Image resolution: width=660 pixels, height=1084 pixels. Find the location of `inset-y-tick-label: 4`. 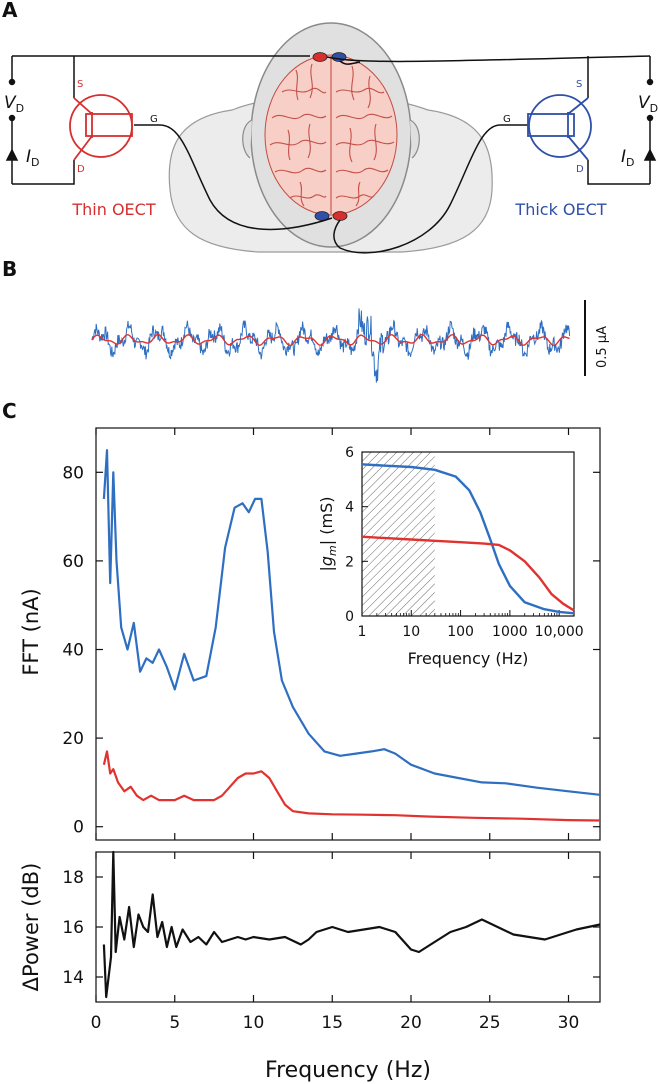

inset-y-tick-label: 4 is located at coordinates (349, 508).